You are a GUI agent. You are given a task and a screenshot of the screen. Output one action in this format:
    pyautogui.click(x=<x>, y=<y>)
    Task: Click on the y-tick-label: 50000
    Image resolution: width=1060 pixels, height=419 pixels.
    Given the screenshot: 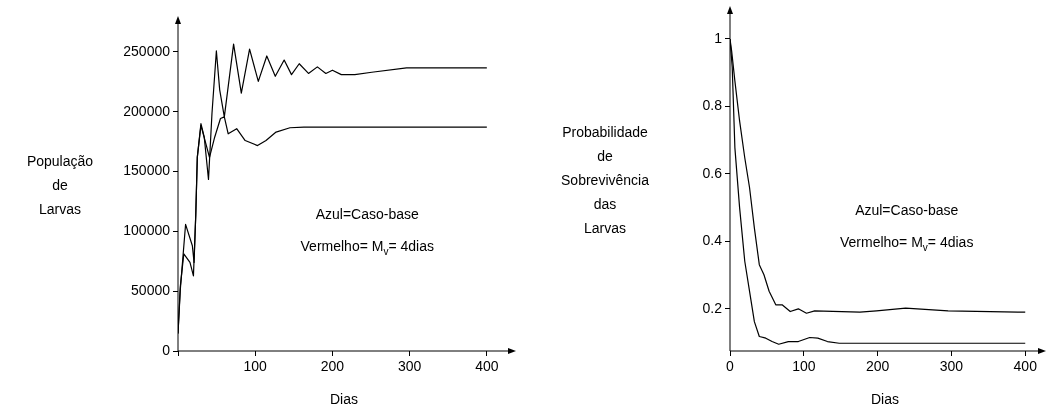 What is the action you would take?
    pyautogui.click(x=151, y=290)
    